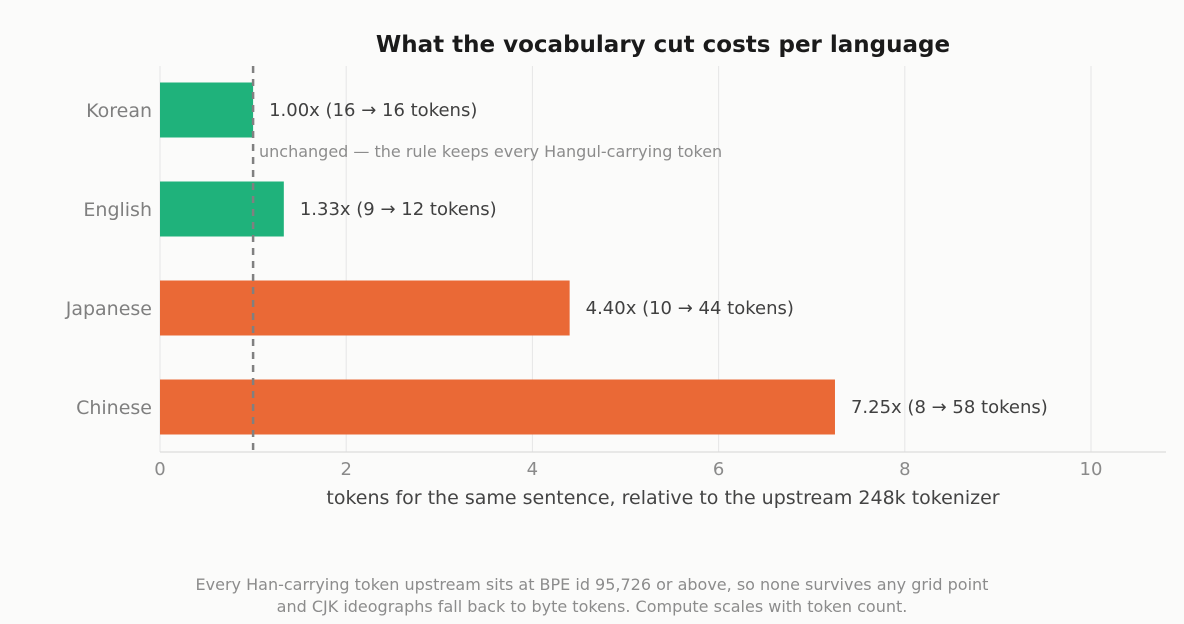  What do you see at coordinates (718, 469) in the screenshot?
I see `x-tick-label-6: 6` at bounding box center [718, 469].